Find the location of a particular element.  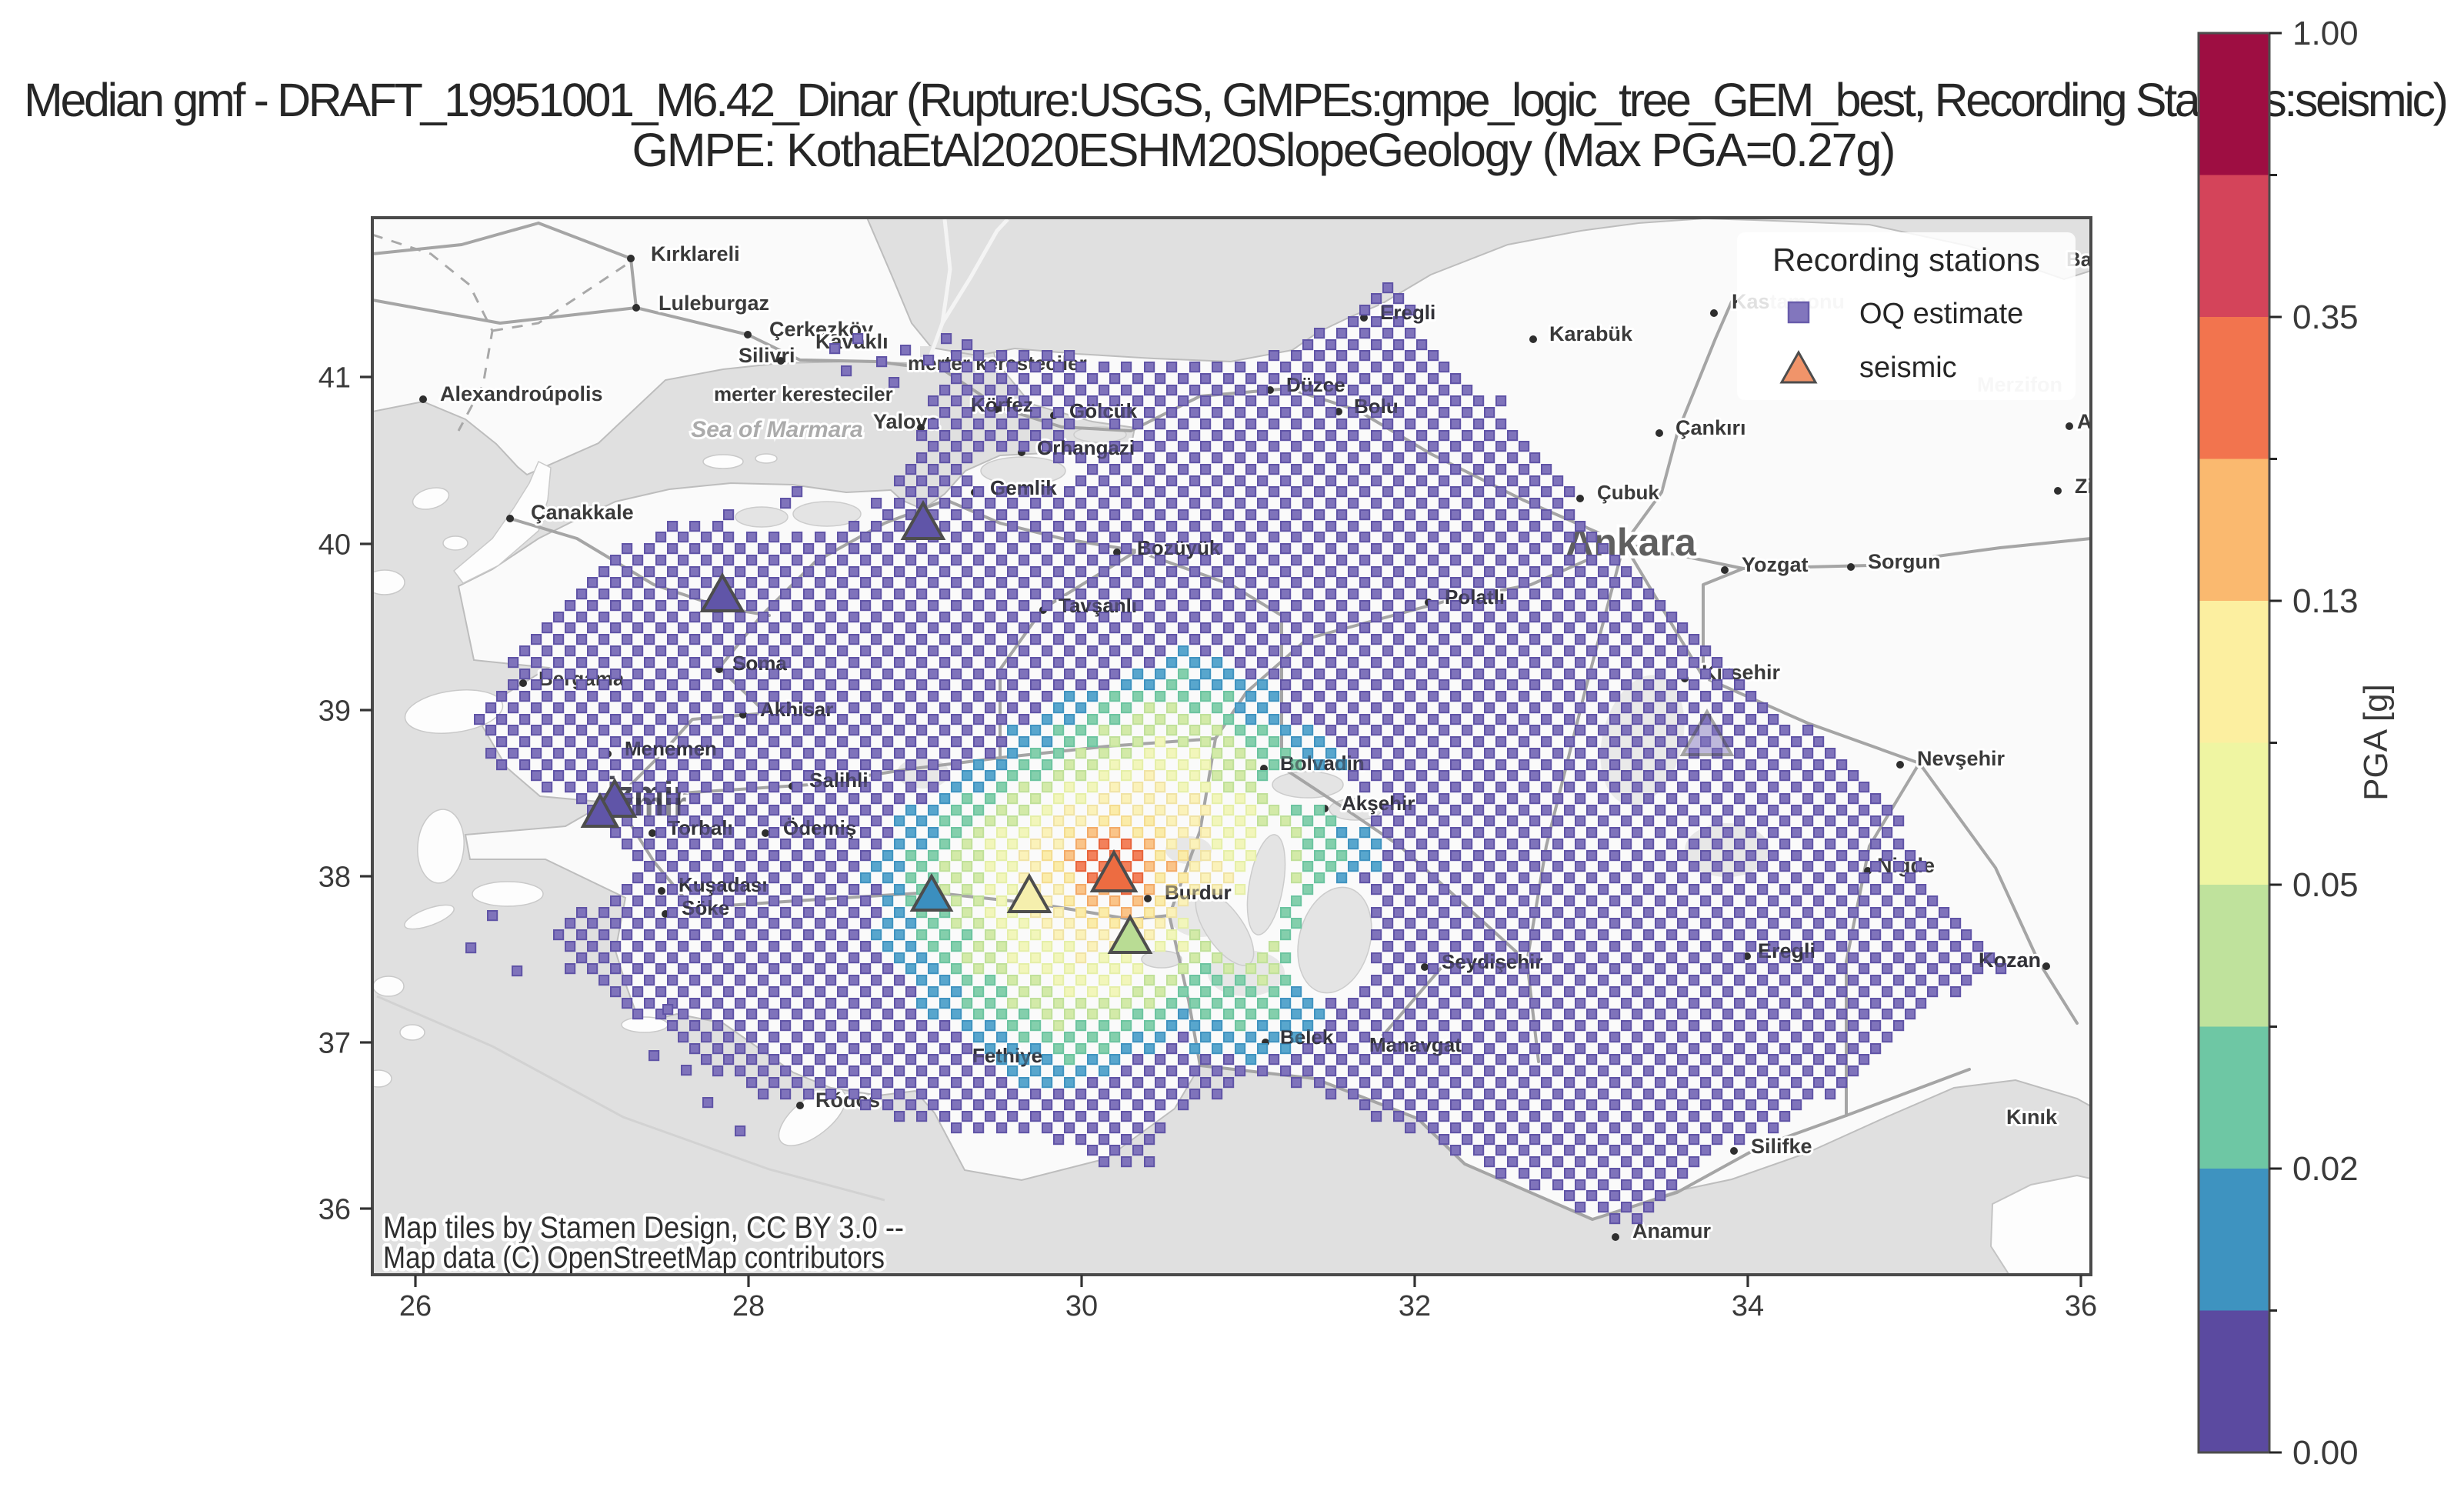

svg-text: 39 is located at coordinates (334, 711).